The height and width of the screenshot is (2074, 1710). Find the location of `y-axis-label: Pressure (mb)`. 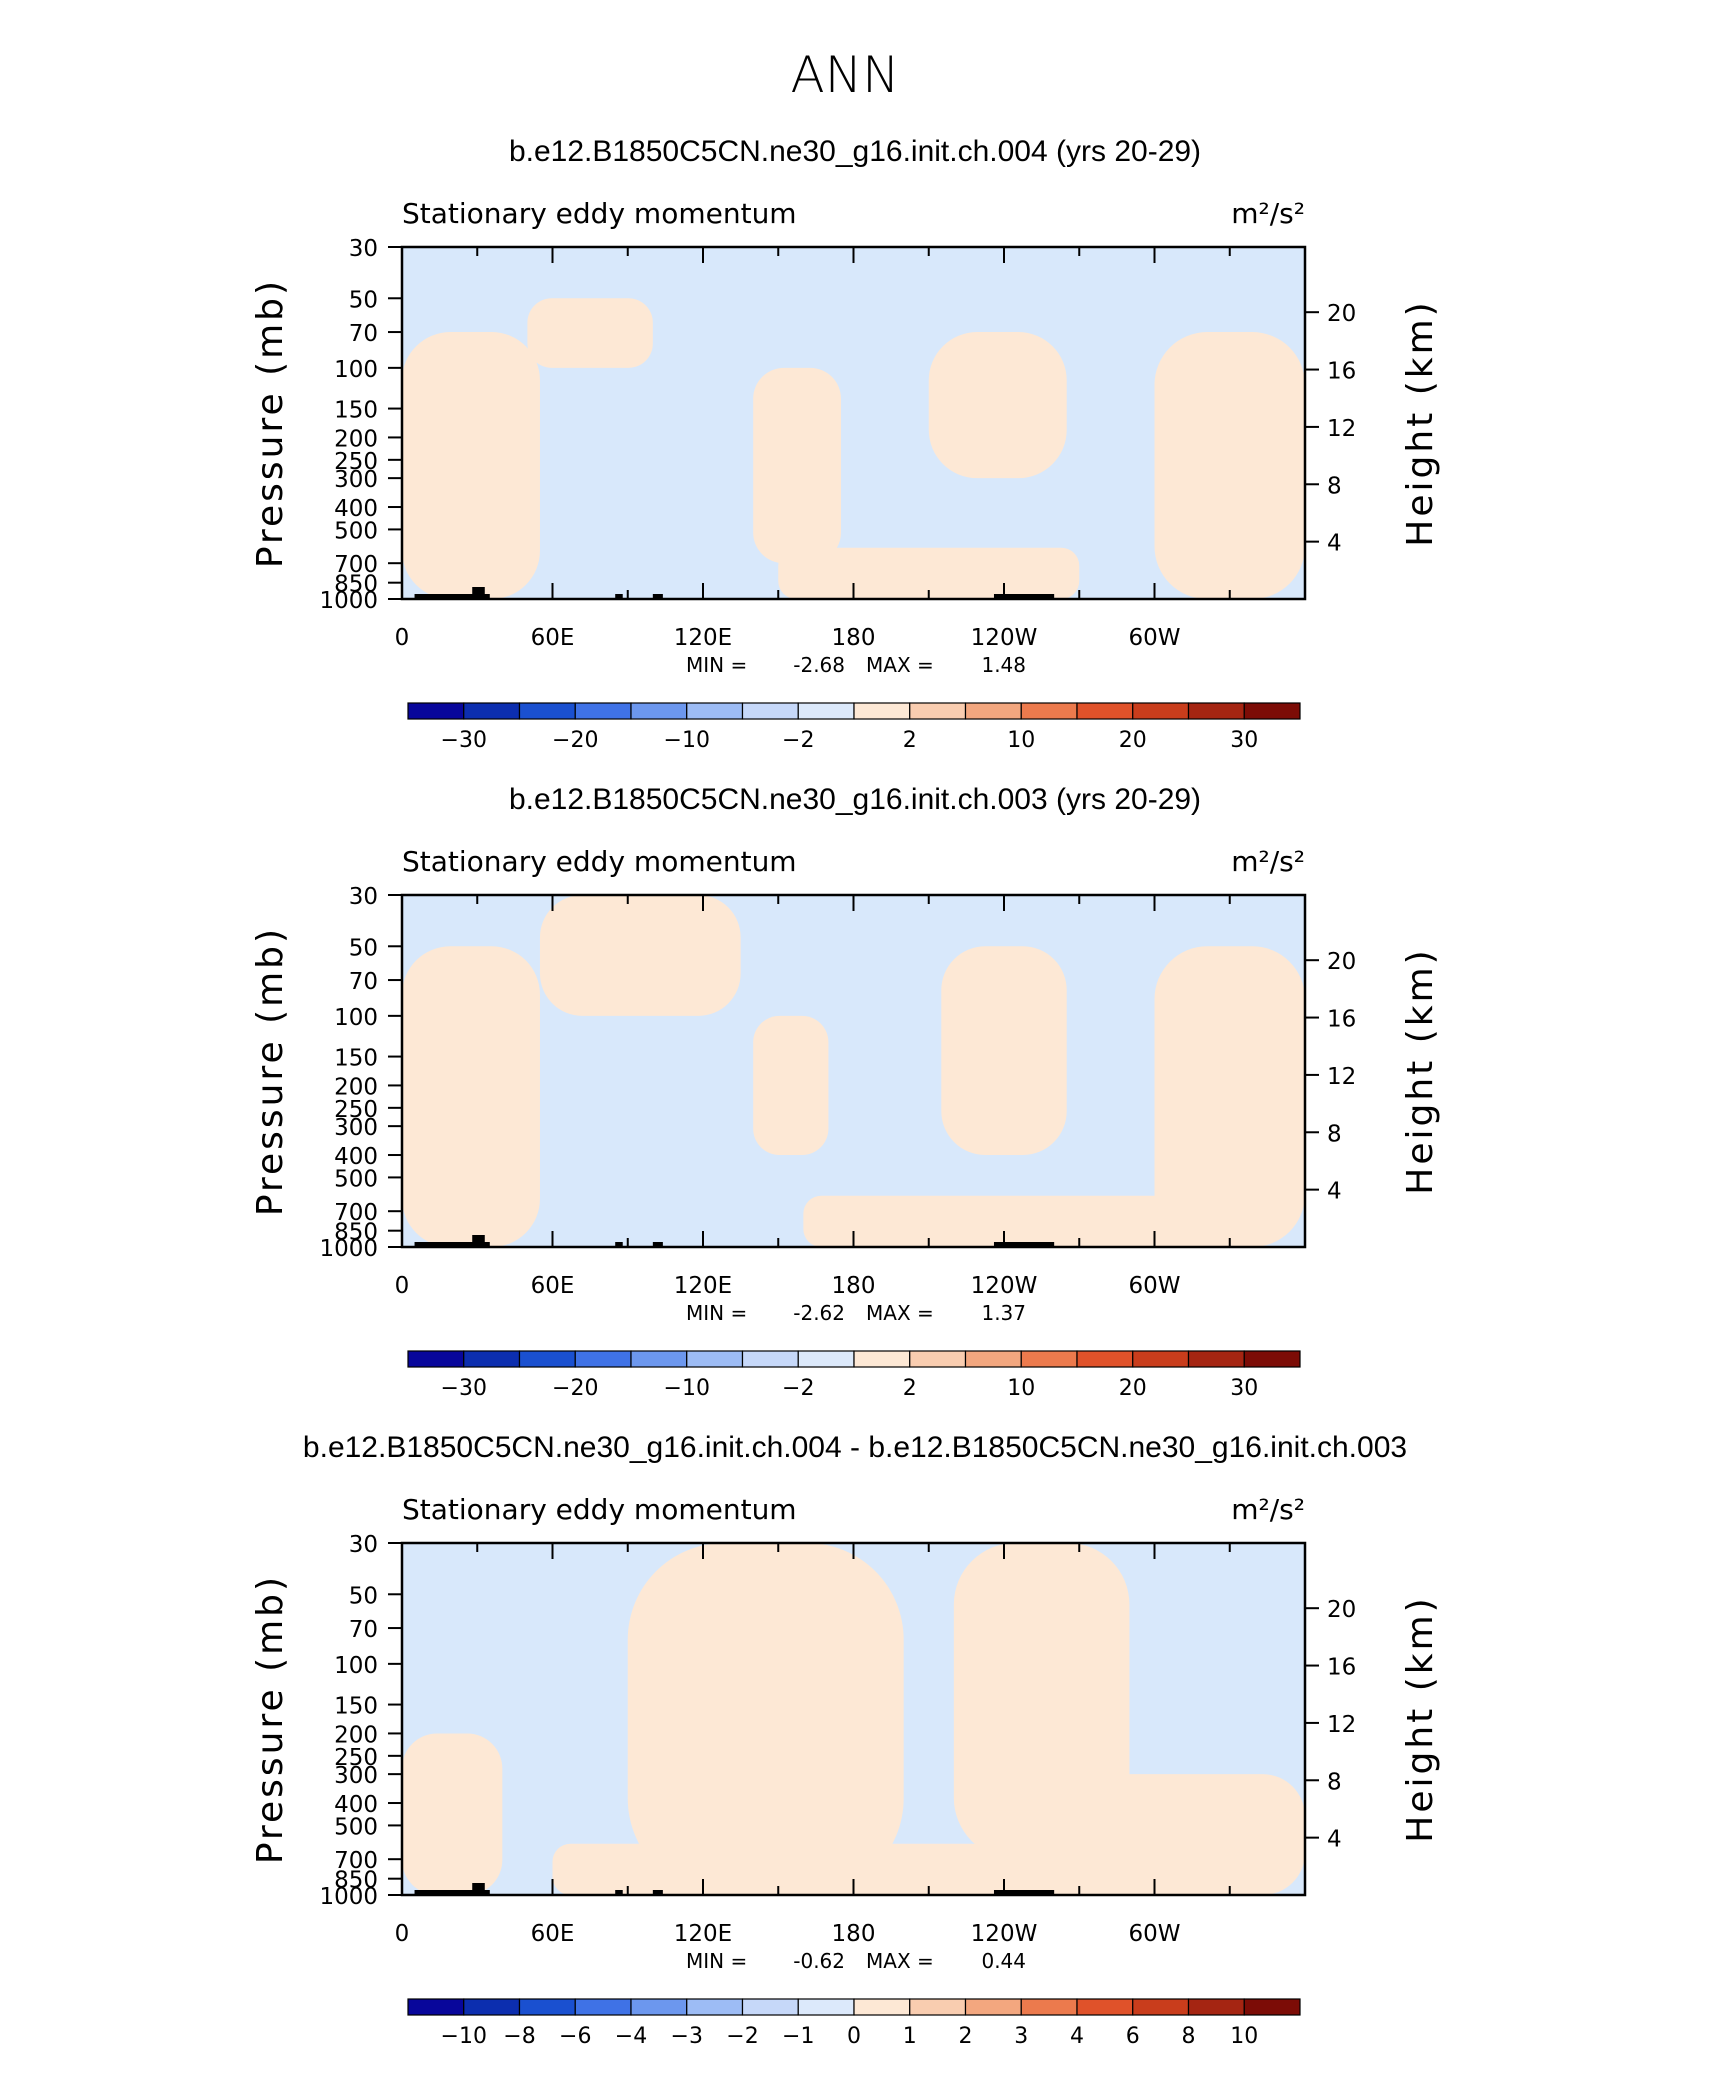

y-axis-label: Pressure (mb) is located at coordinates (270, 1071).